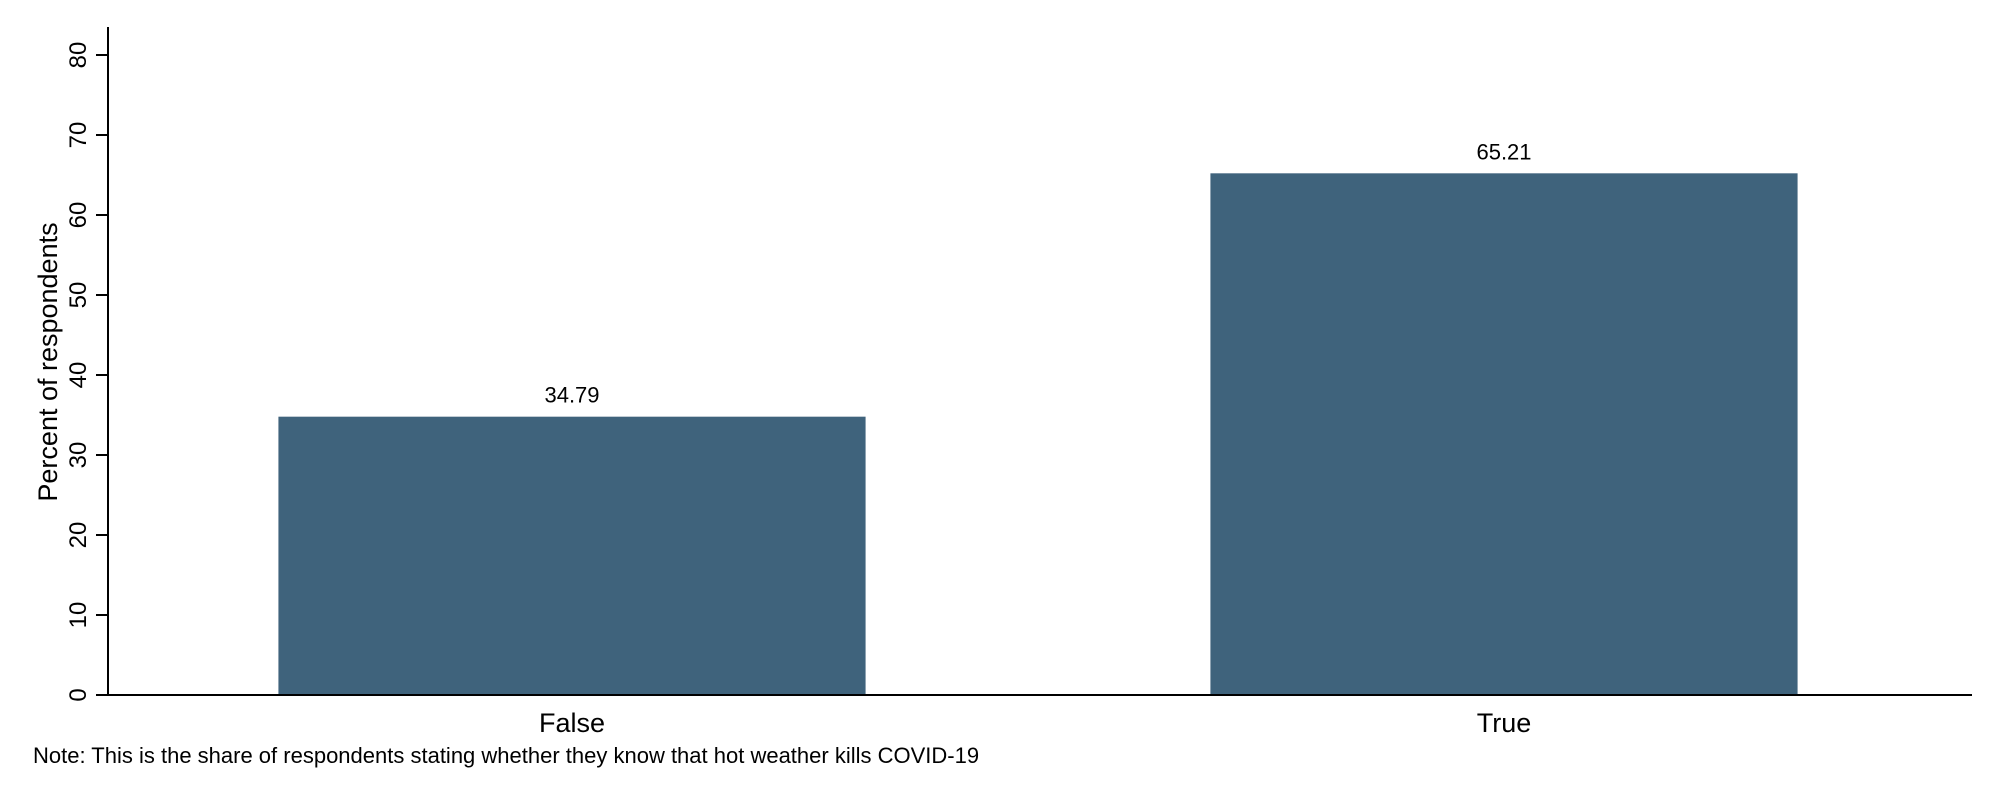 This screenshot has height=800, width=2000. I want to click on y-tick-label: 80, so click(78, 55).